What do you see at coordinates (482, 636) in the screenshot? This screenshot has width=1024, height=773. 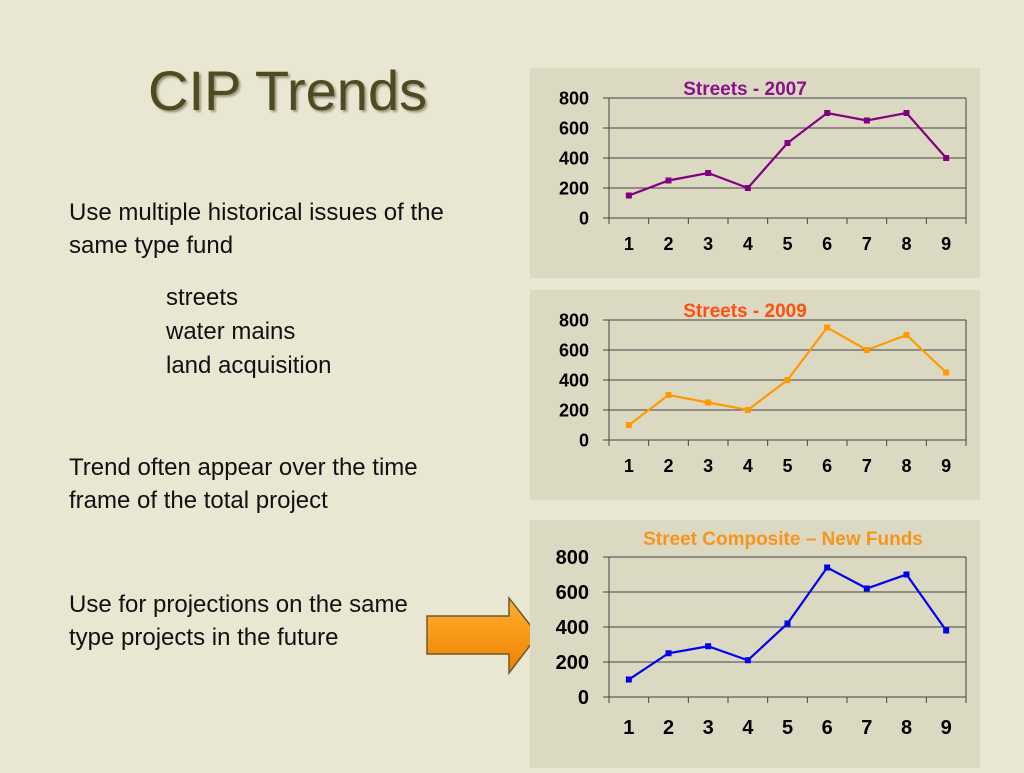 I see `arrow-right-icon` at bounding box center [482, 636].